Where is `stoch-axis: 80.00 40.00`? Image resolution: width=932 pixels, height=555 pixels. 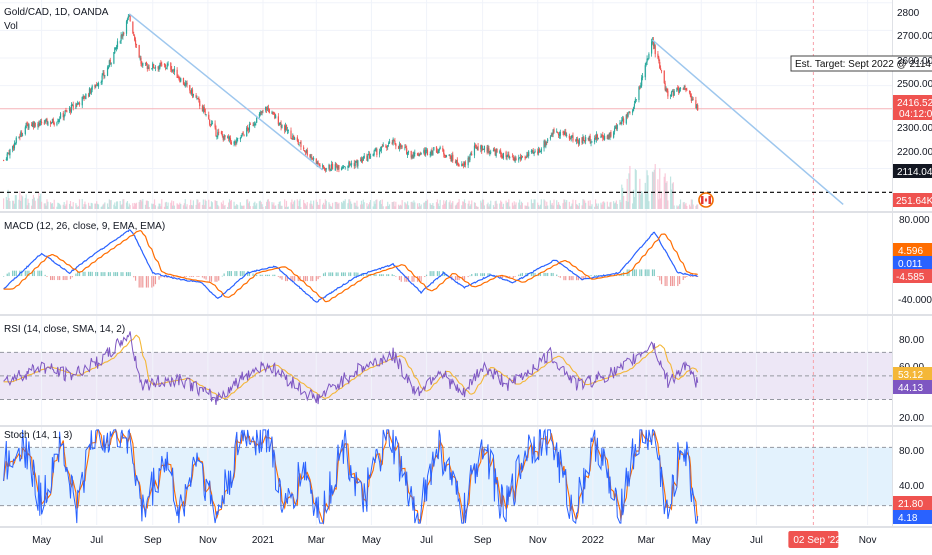 stoch-axis: 80.00 40.00 is located at coordinates (911, 469).